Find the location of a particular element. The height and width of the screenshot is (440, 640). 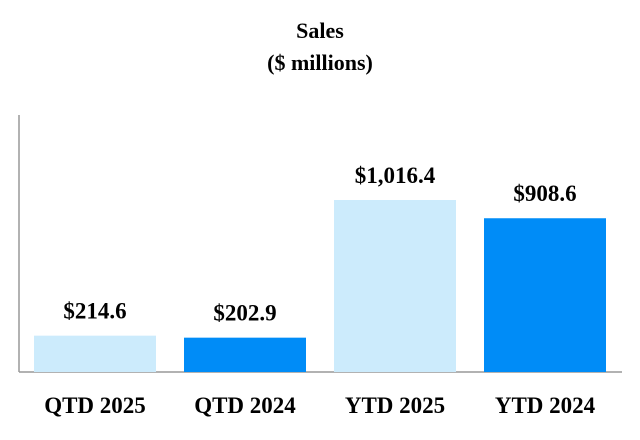

data-label: $1,016.4 is located at coordinates (395, 175).